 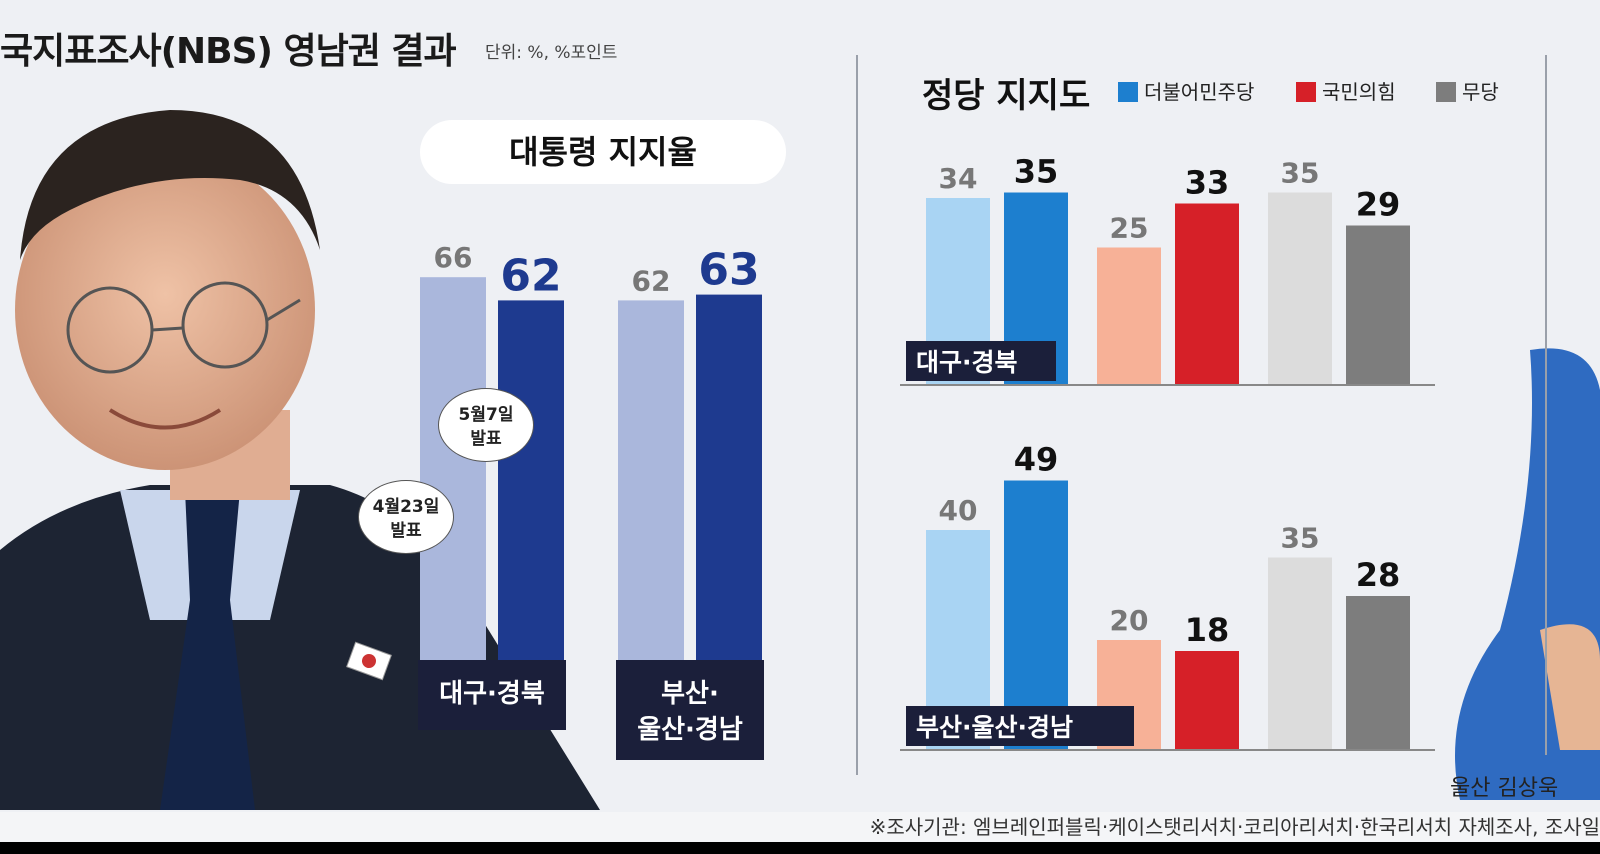 I want to click on right-divider, so click(x=1546, y=405).